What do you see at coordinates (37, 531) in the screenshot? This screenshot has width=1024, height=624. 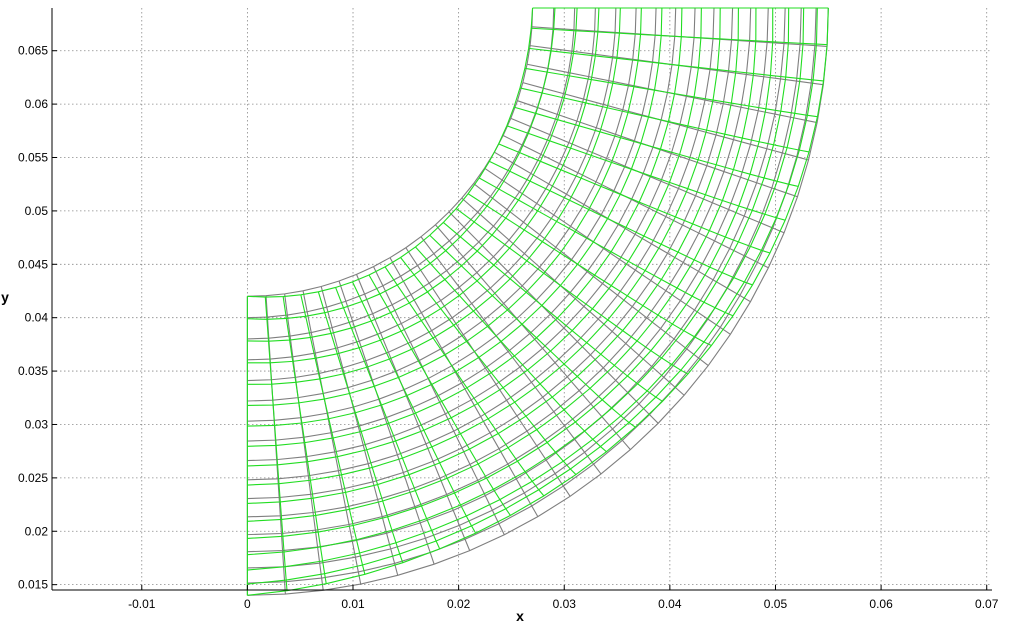 I see `y-tick-label: 0.02` at bounding box center [37, 531].